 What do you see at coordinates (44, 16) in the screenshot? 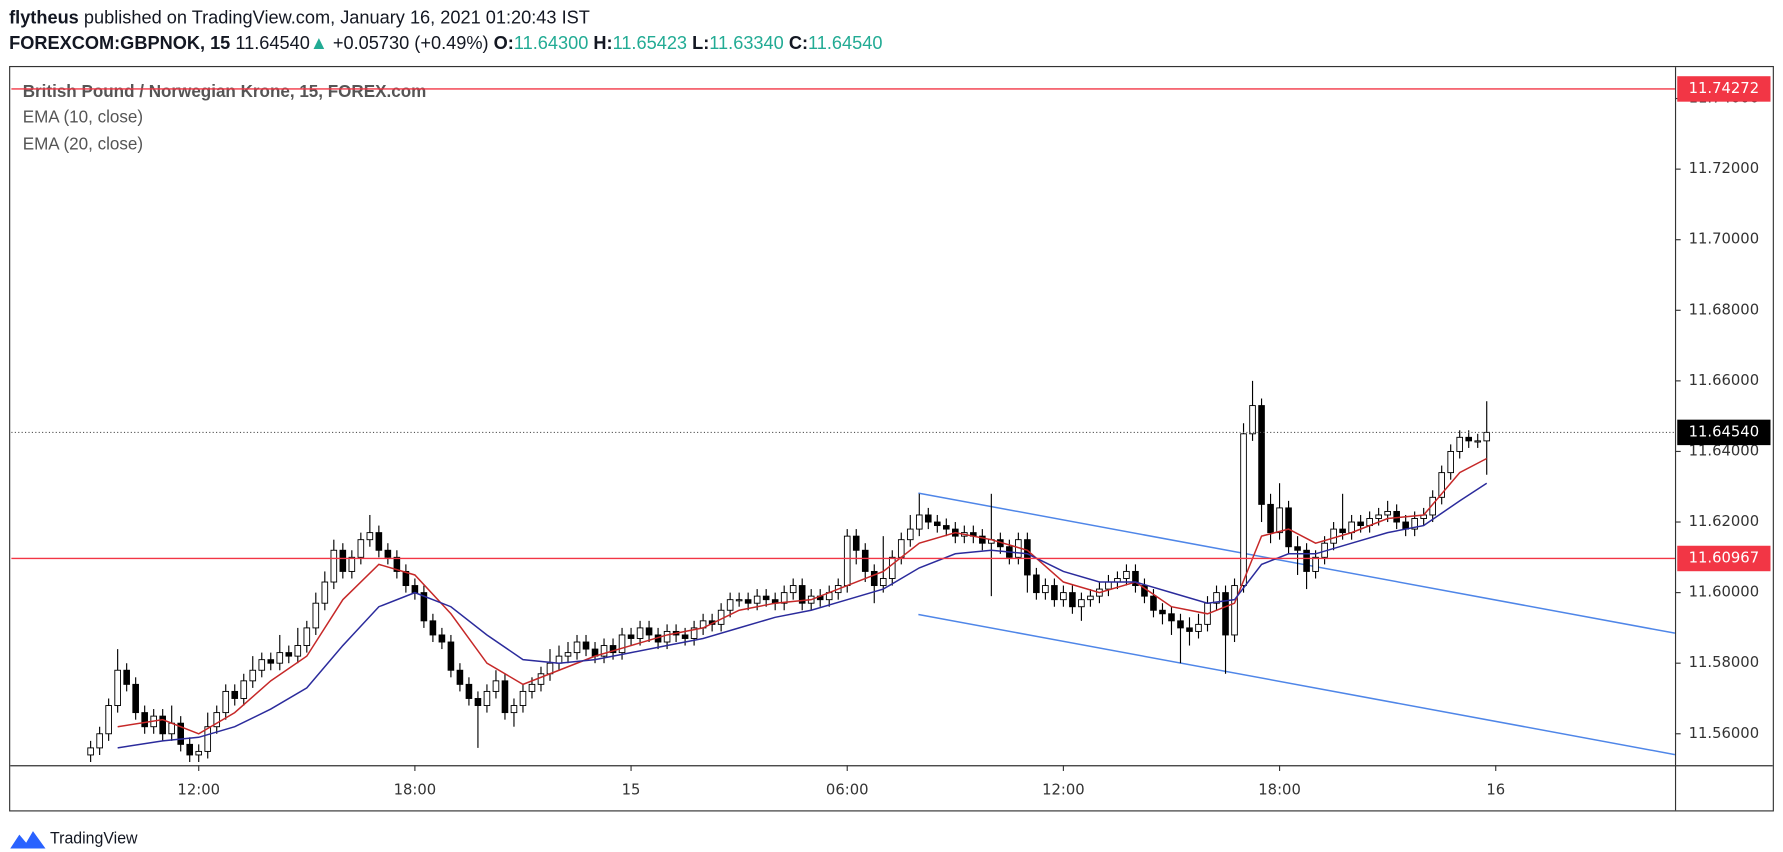
I see `author: flytheus` at bounding box center [44, 16].